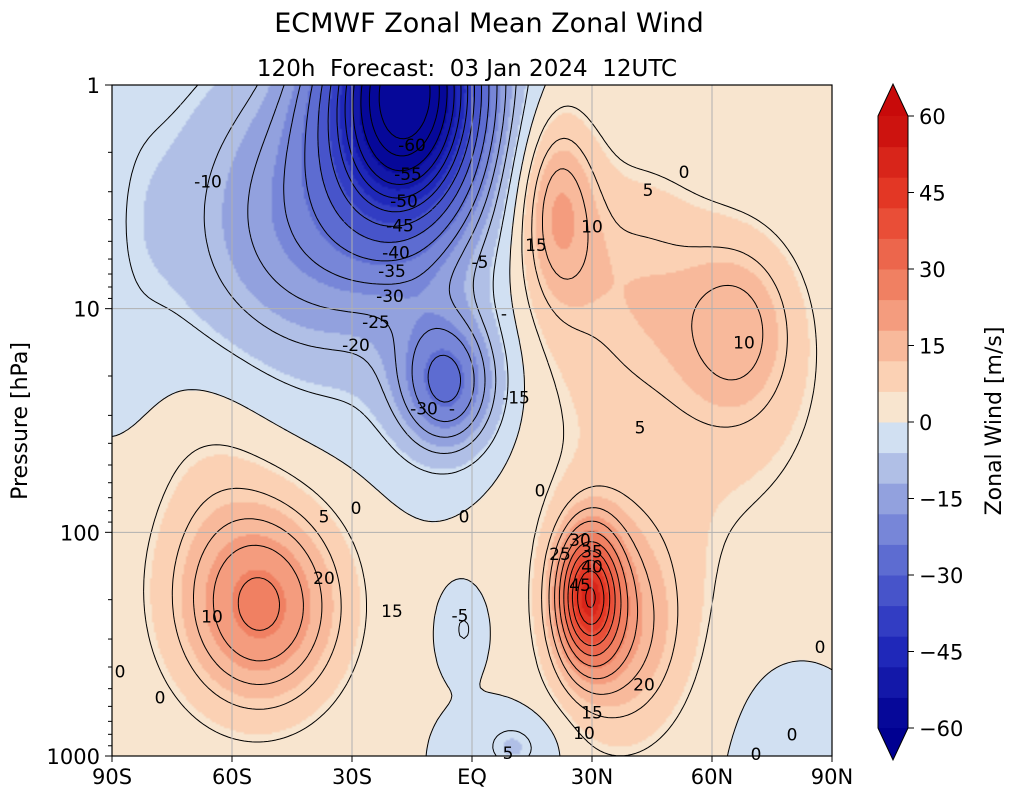 This screenshot has width=1015, height=800. What do you see at coordinates (941, 729) in the screenshot?
I see `colorbar-tick-label: −60` at bounding box center [941, 729].